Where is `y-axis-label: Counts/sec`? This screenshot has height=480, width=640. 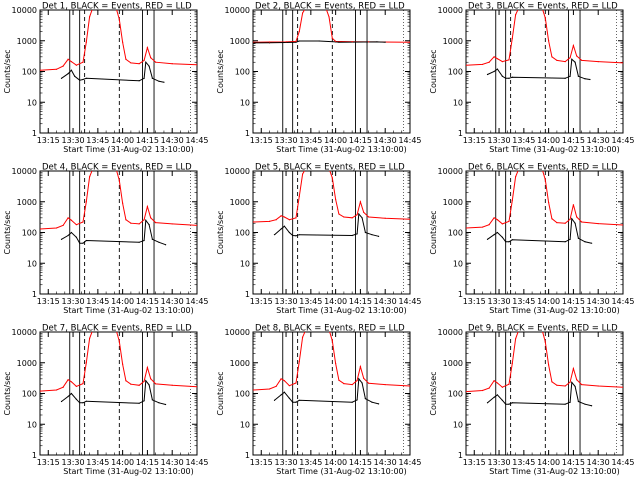 y-axis-label: Counts/sec is located at coordinates (433, 71).